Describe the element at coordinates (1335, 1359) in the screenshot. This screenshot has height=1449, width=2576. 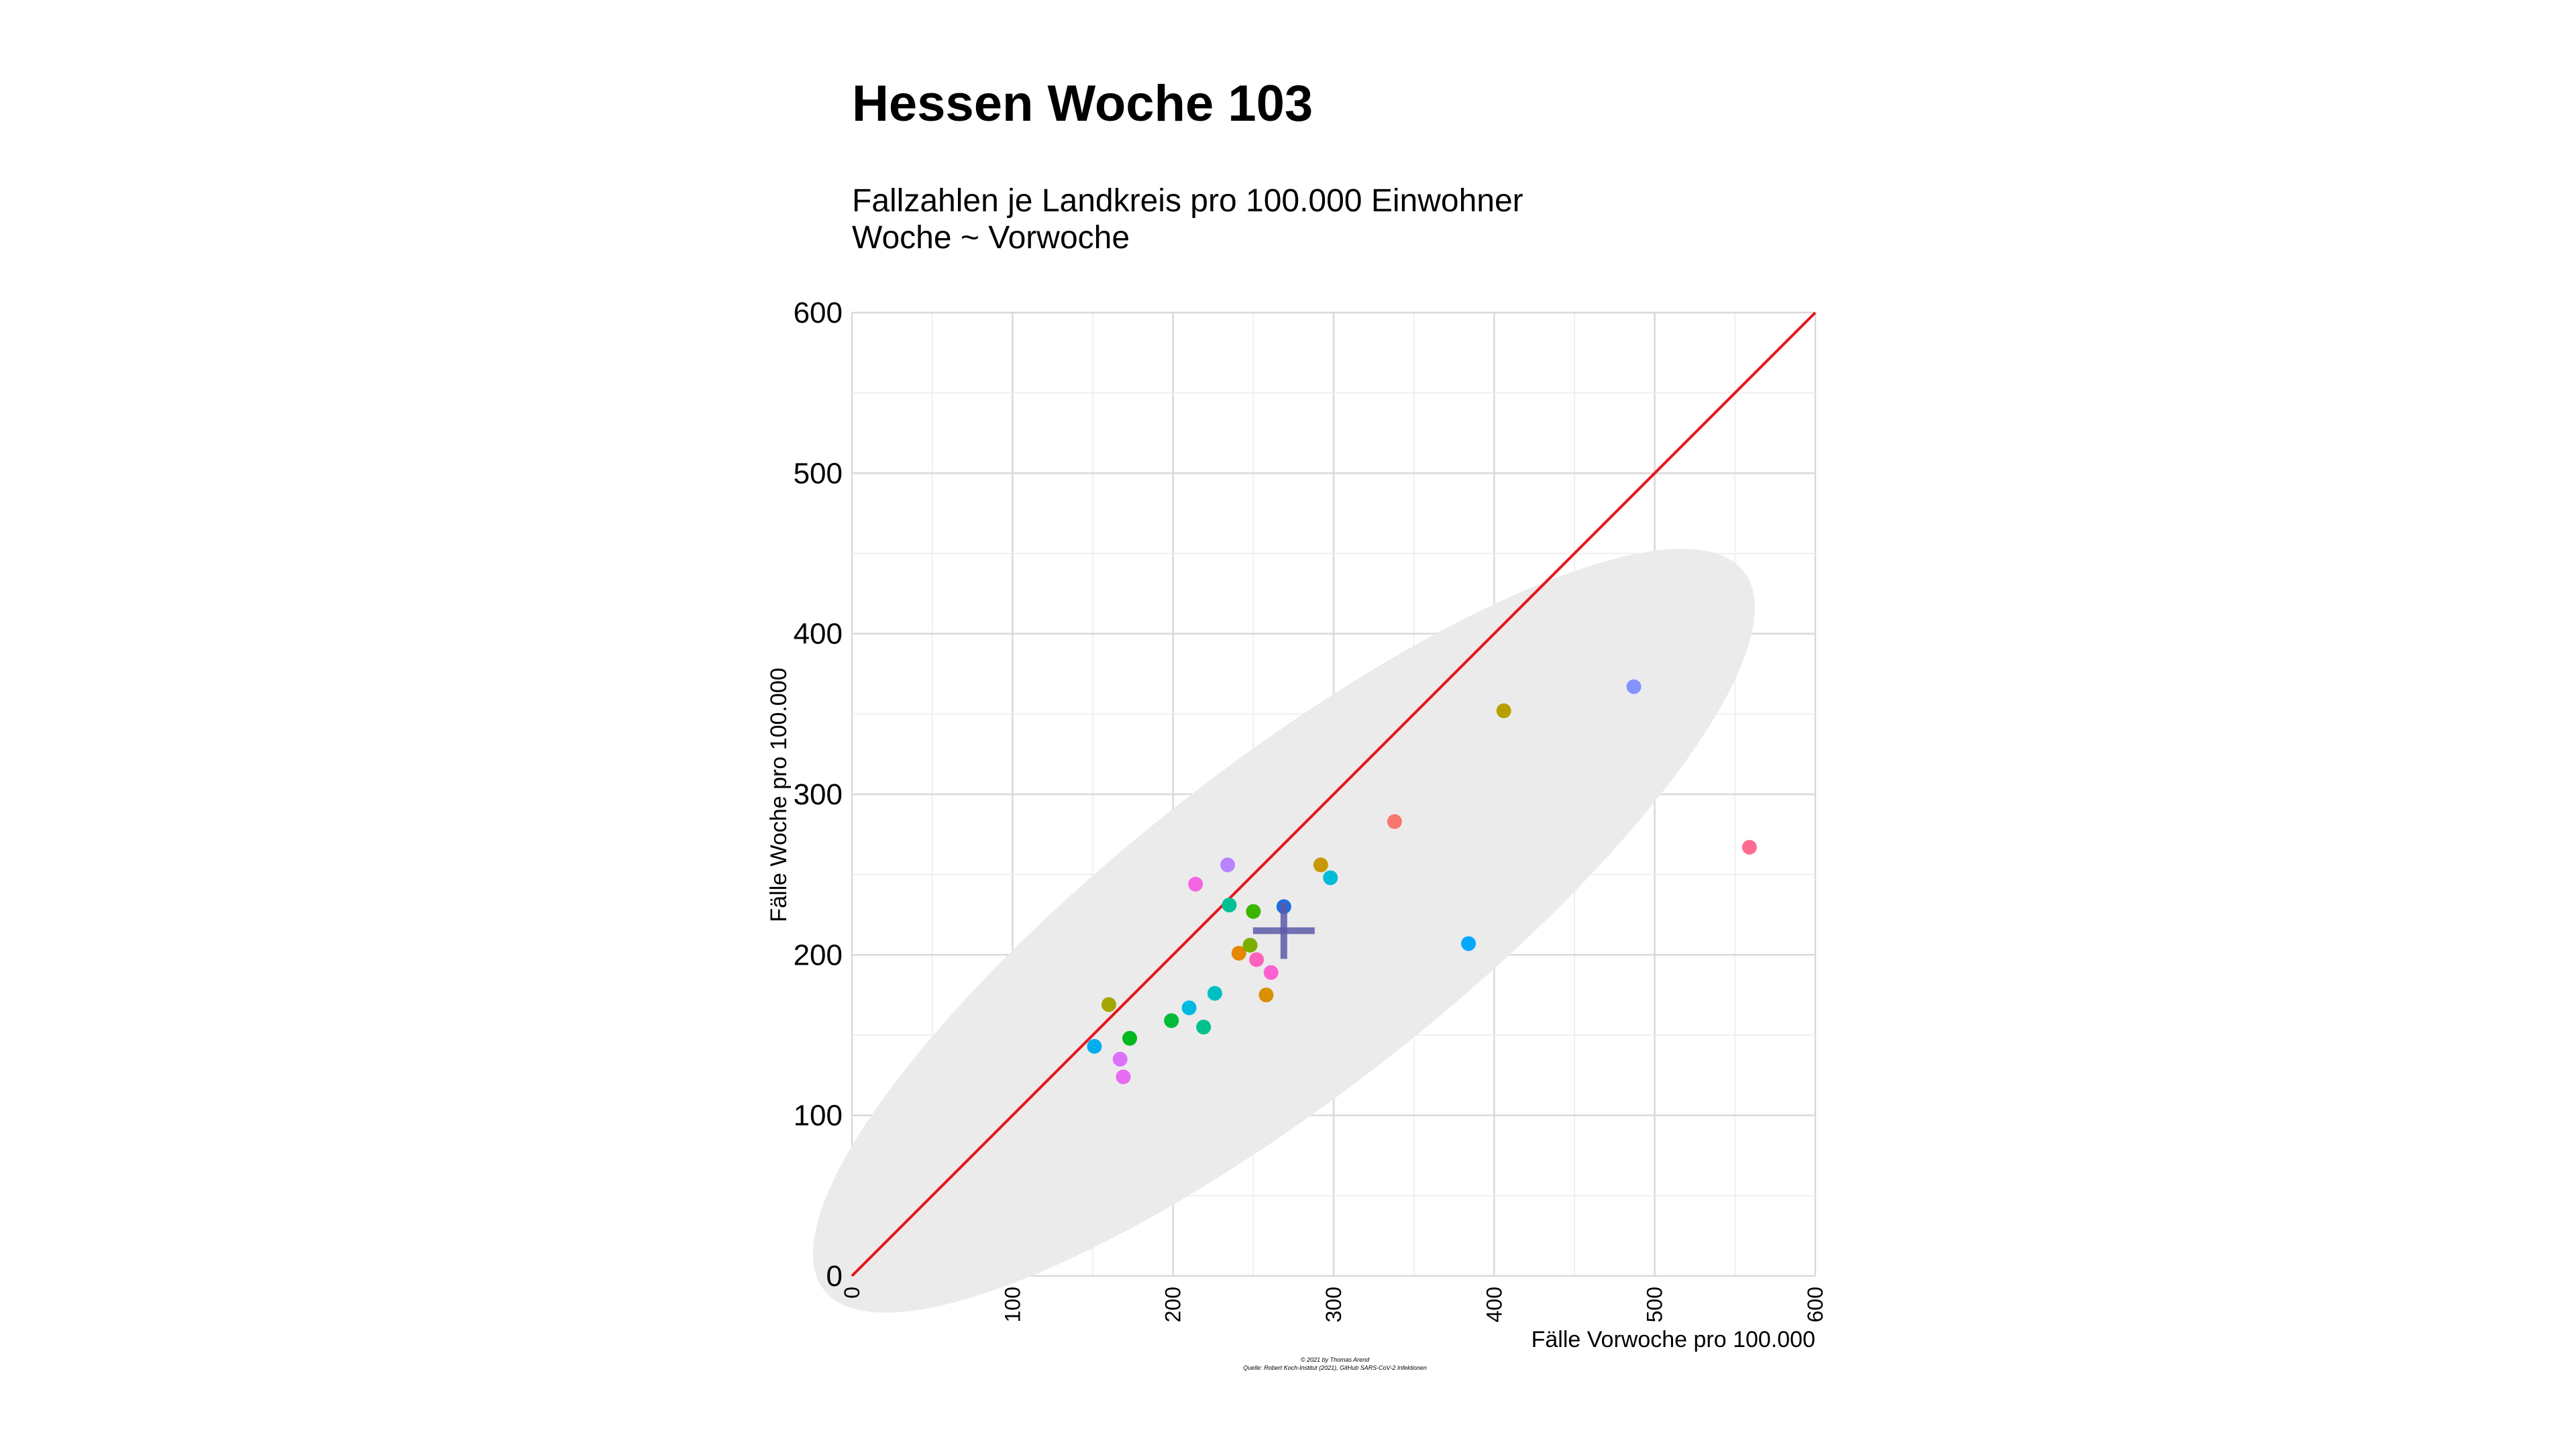
I see `caption-copyright: © 2021 by Thomas Arend` at that location.